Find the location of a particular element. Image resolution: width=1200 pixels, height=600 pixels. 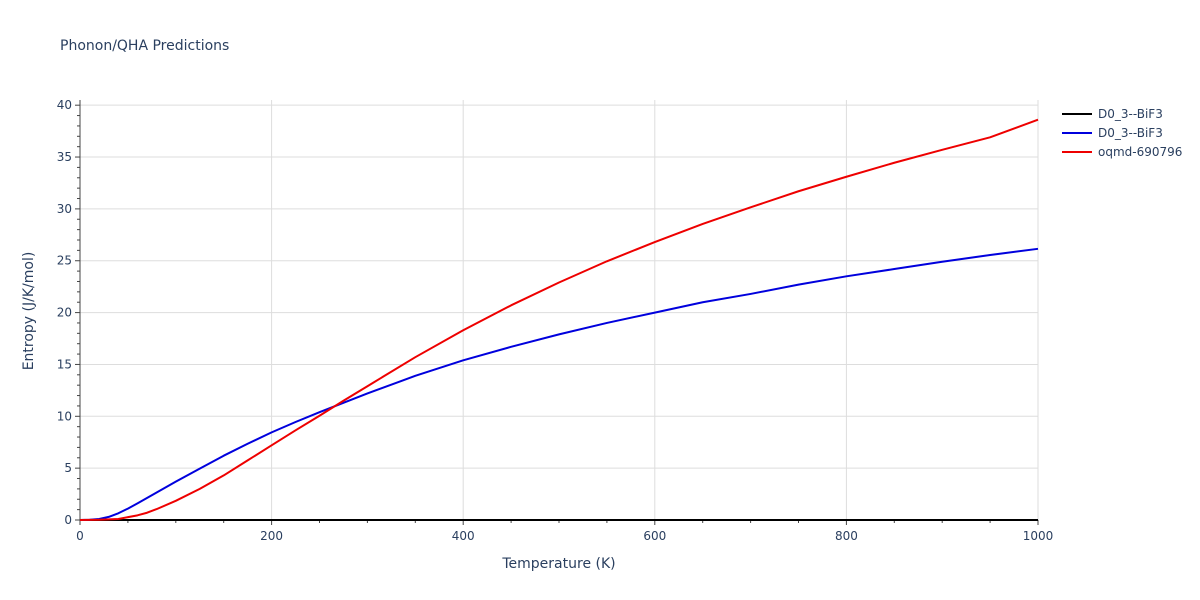

x-tick-label: 200 is located at coordinates (271, 536).